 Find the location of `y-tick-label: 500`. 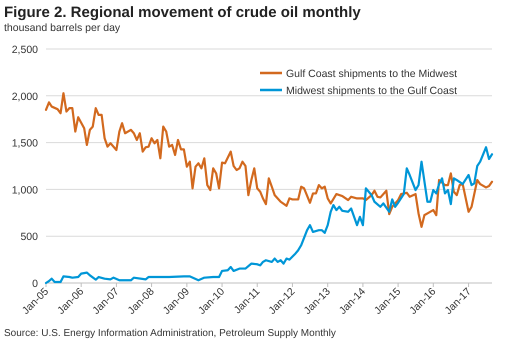

y-tick-label: 500 is located at coordinates (29, 237).